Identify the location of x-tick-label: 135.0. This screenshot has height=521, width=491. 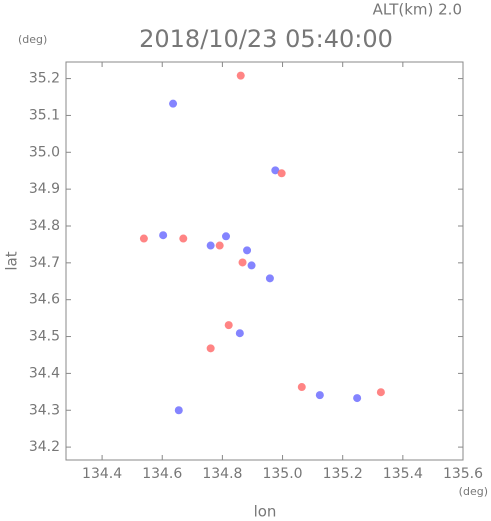
(282, 474).